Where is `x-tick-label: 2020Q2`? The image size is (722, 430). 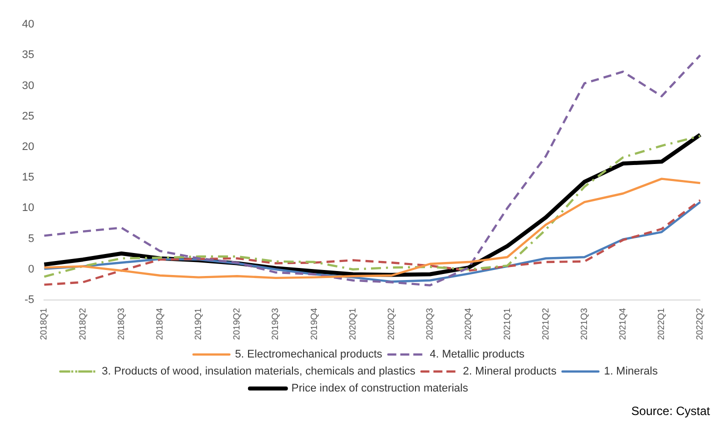 x-tick-label: 2020Q2 is located at coordinates (391, 324).